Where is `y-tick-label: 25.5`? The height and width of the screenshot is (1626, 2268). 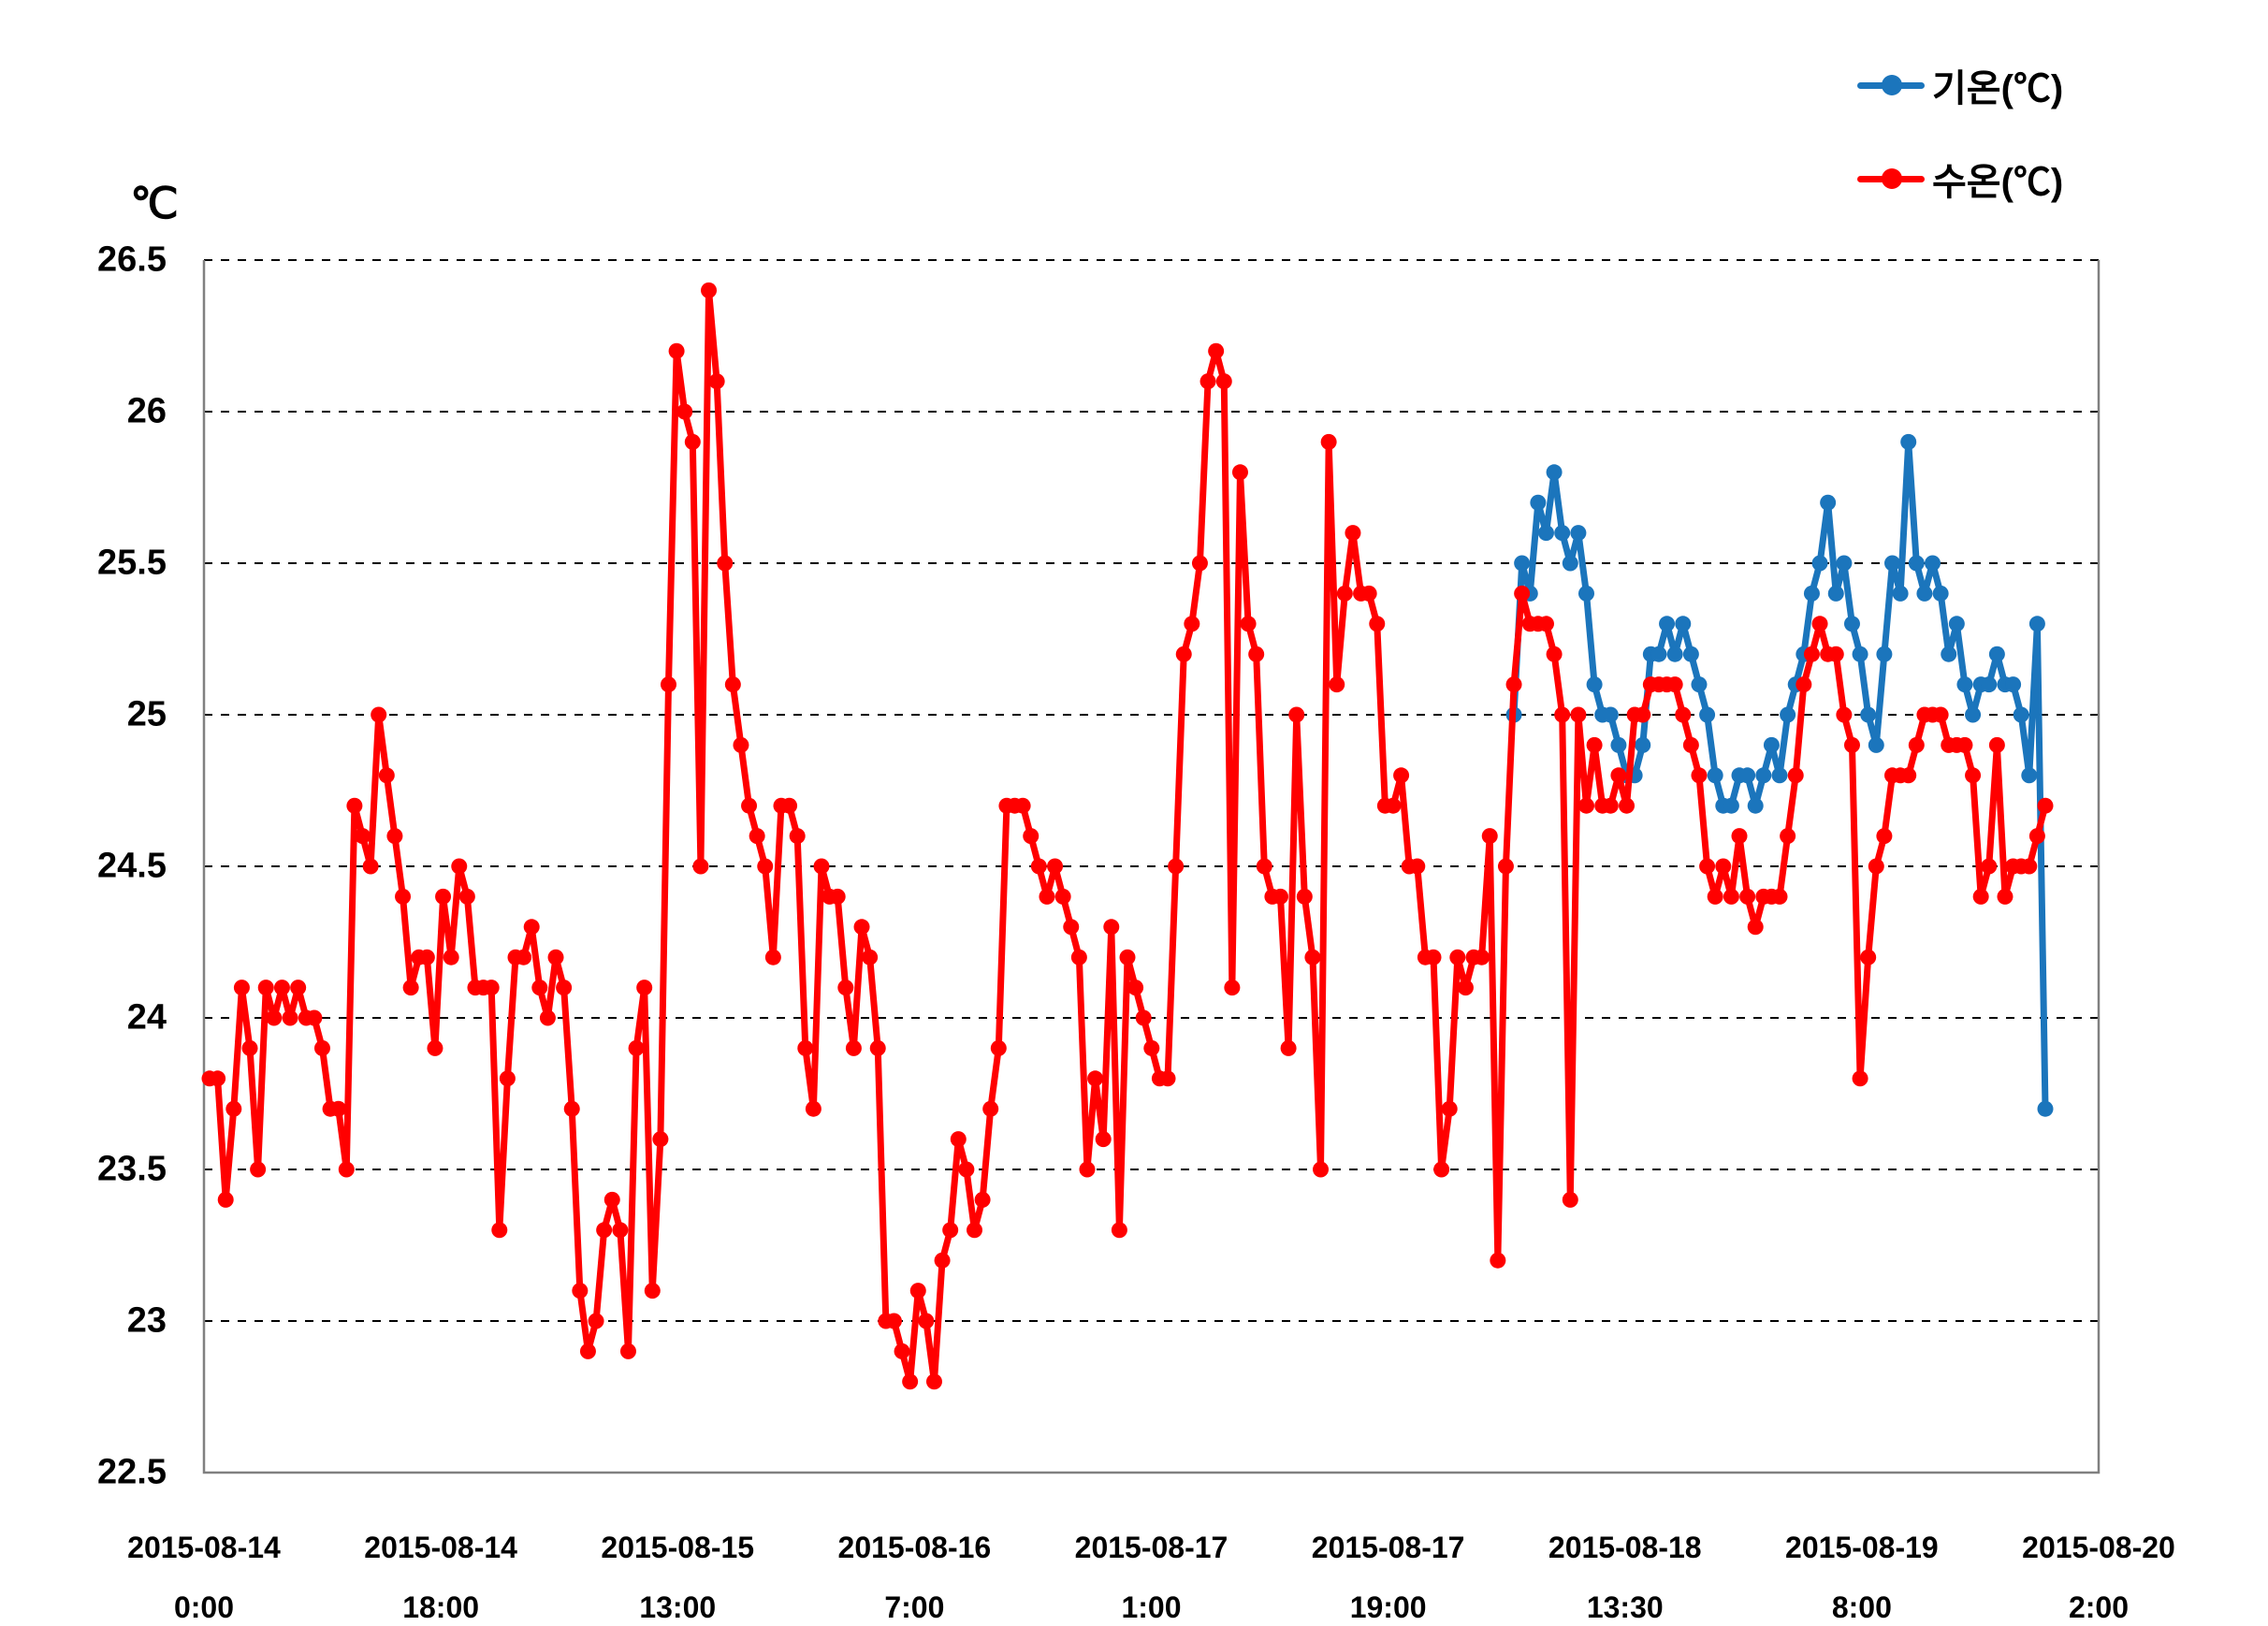 y-tick-label: 25.5 is located at coordinates (132, 563).